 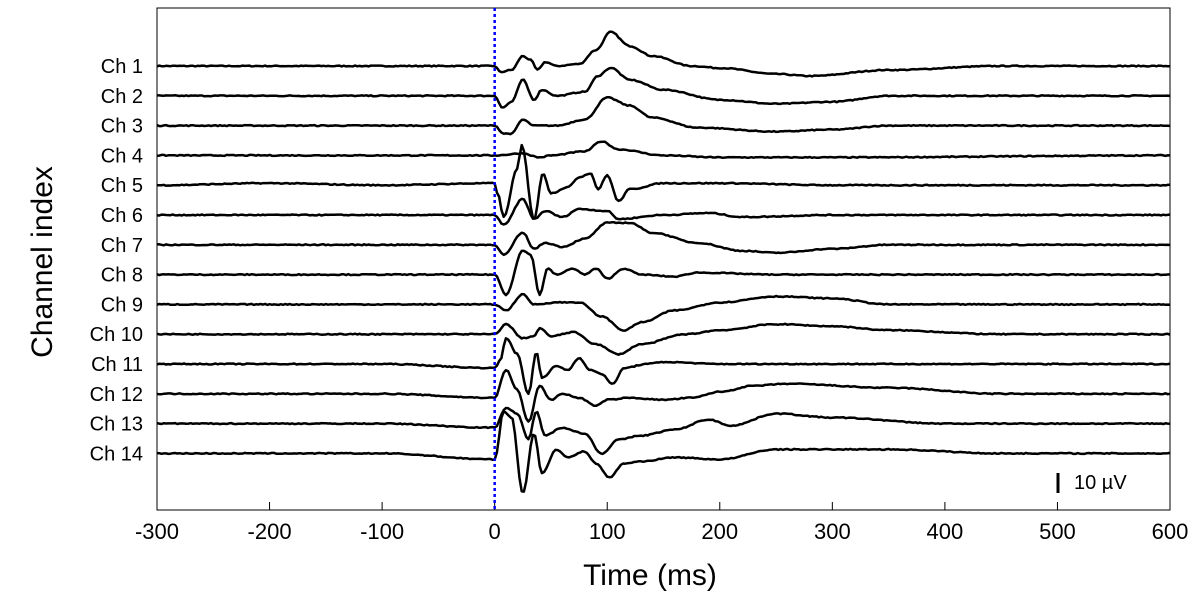 I want to click on channel-label: Ch 12, so click(x=116, y=395).